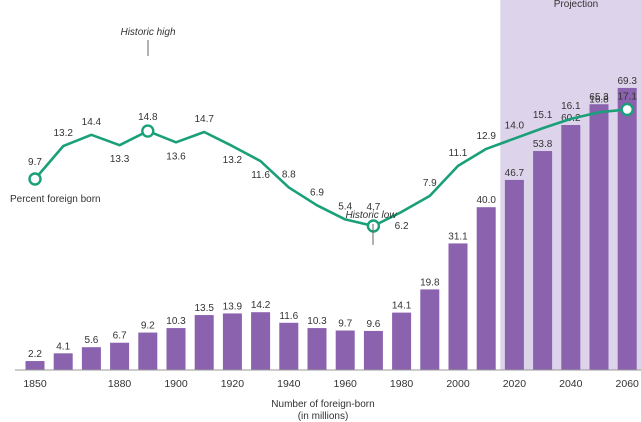  Describe the element at coordinates (317, 321) in the screenshot. I see `bar-label-1950: 10.3` at that location.